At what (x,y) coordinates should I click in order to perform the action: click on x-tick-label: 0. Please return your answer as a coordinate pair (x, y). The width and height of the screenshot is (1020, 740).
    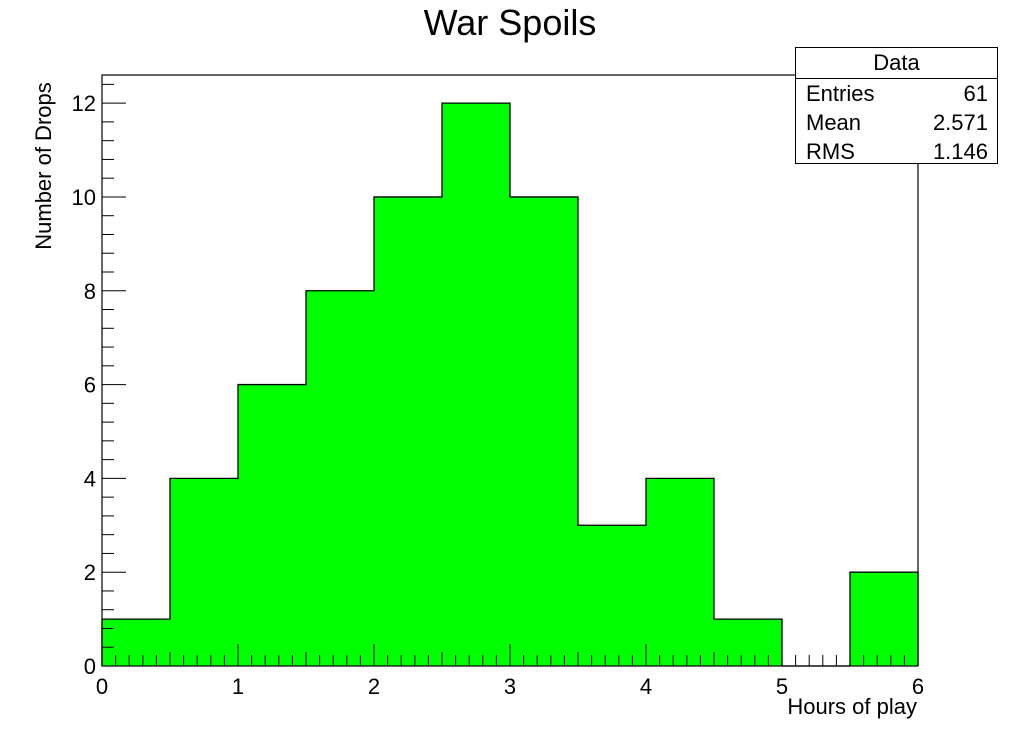
    Looking at the image, I should click on (102, 686).